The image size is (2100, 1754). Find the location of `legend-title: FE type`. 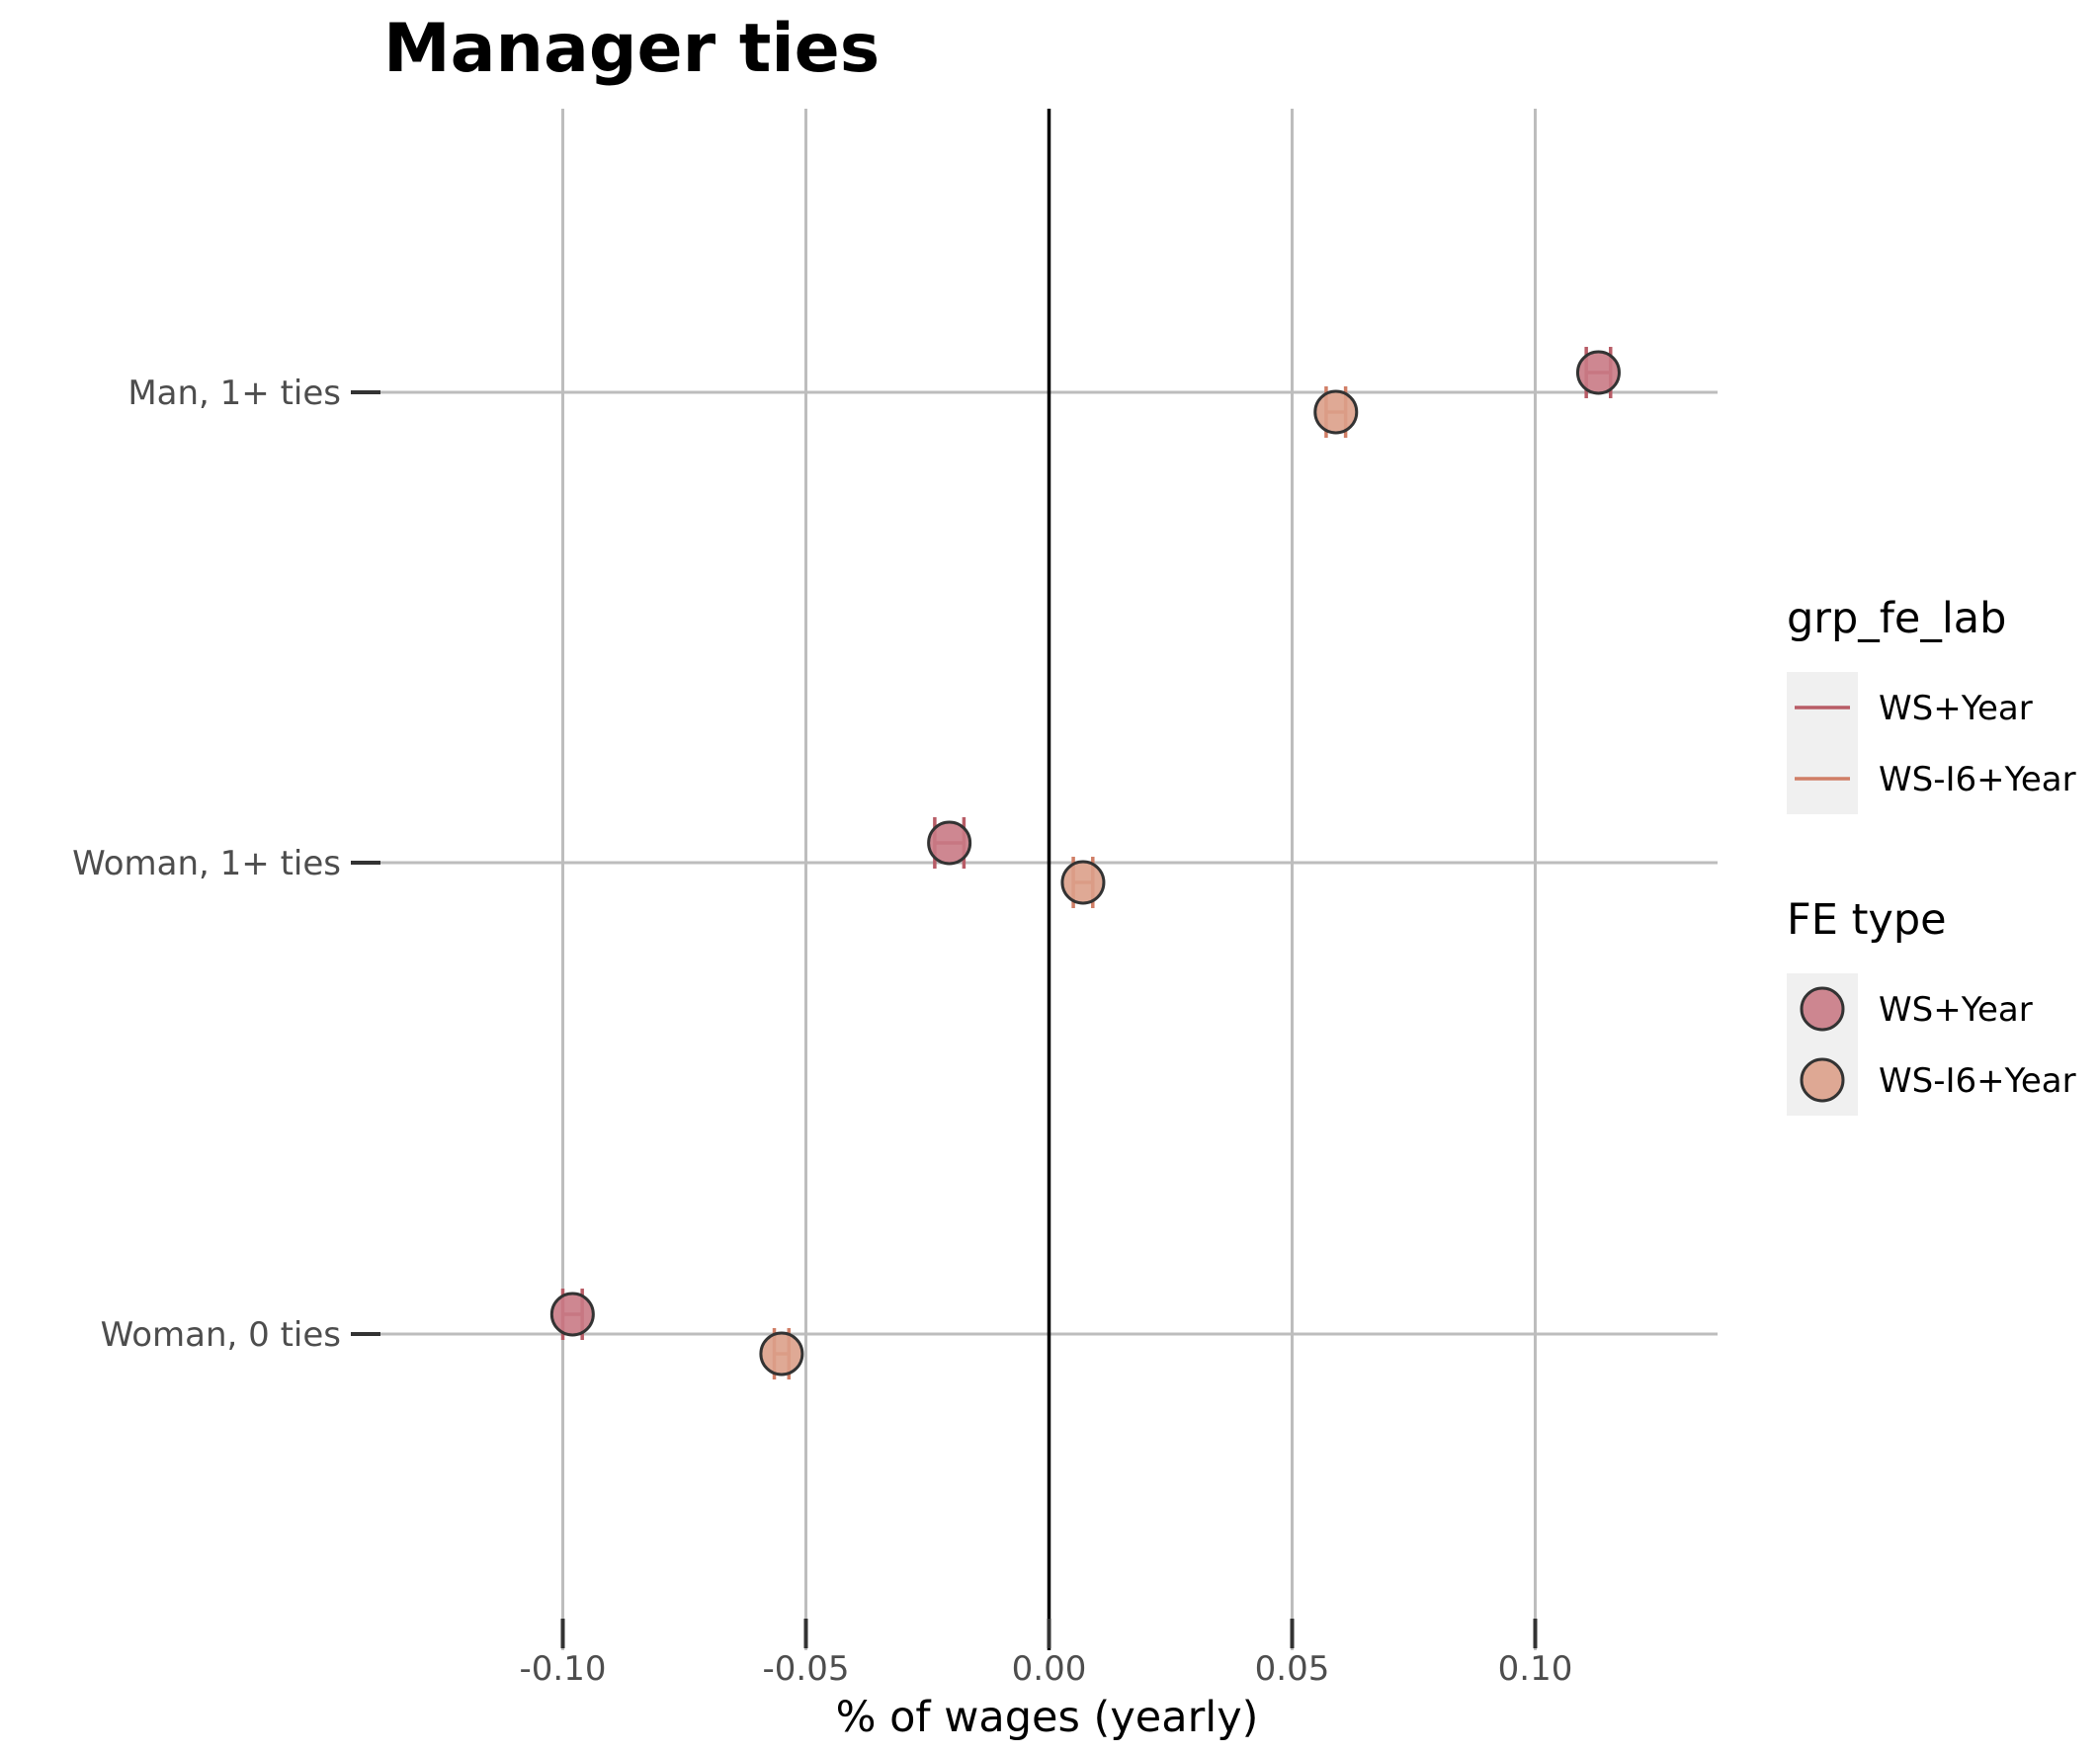

legend-title: FE type is located at coordinates (1867, 920).